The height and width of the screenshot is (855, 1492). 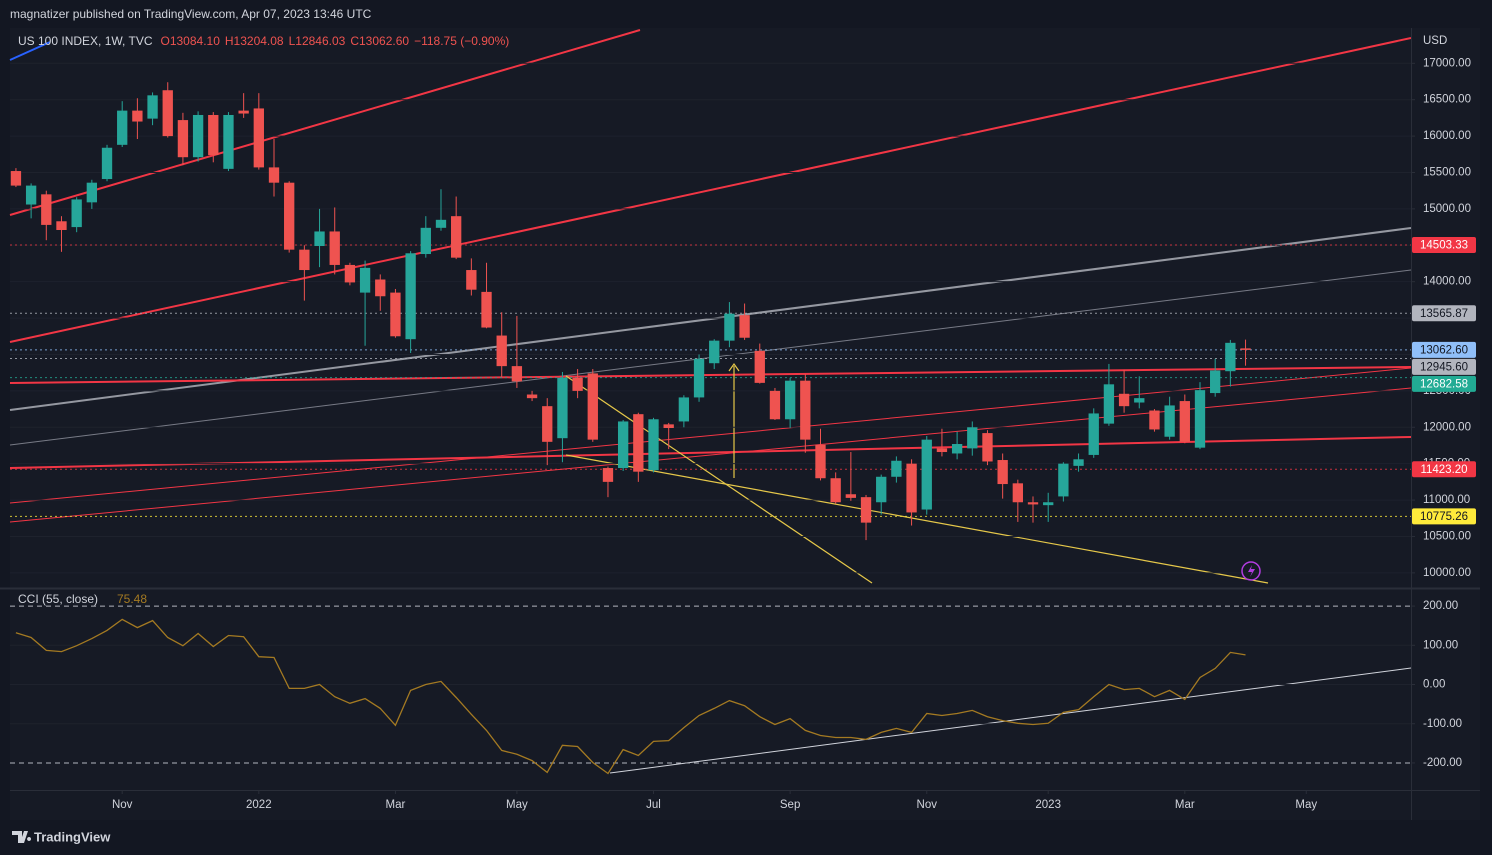 I want to click on y-tick-label: 16000.00, so click(x=1447, y=136).